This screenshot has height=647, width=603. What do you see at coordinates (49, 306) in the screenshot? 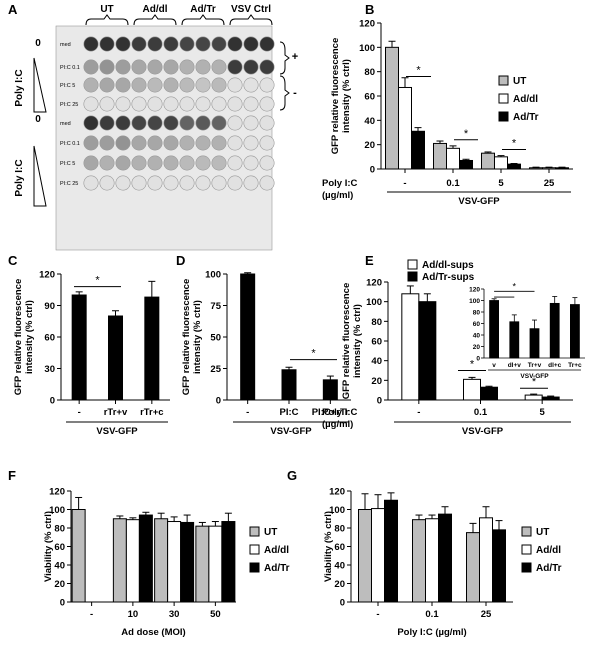
I see `y-tick-label: 90` at bounding box center [49, 306].